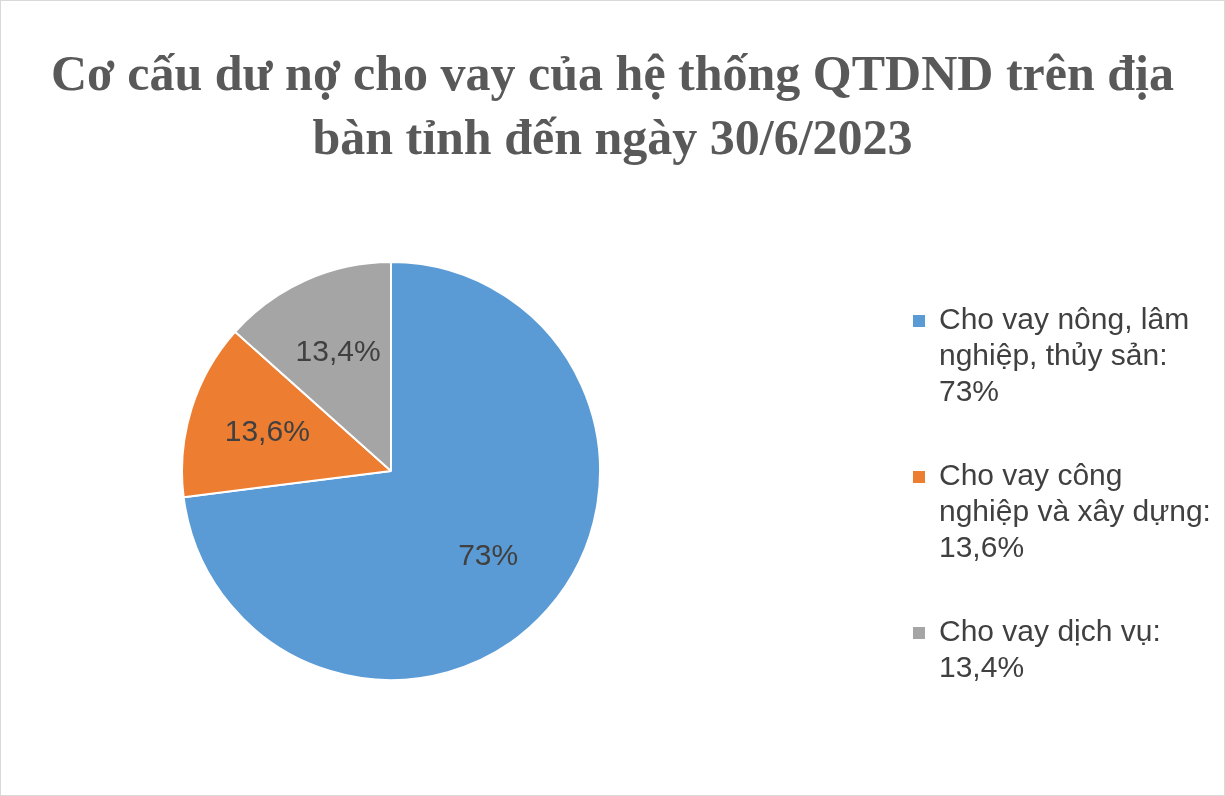 Image resolution: width=1225 pixels, height=796 pixels. Describe the element at coordinates (1064, 354) in the screenshot. I see `legend-label: Cho vay nông, lâm nghiệp, thủy sản: 73%` at that location.